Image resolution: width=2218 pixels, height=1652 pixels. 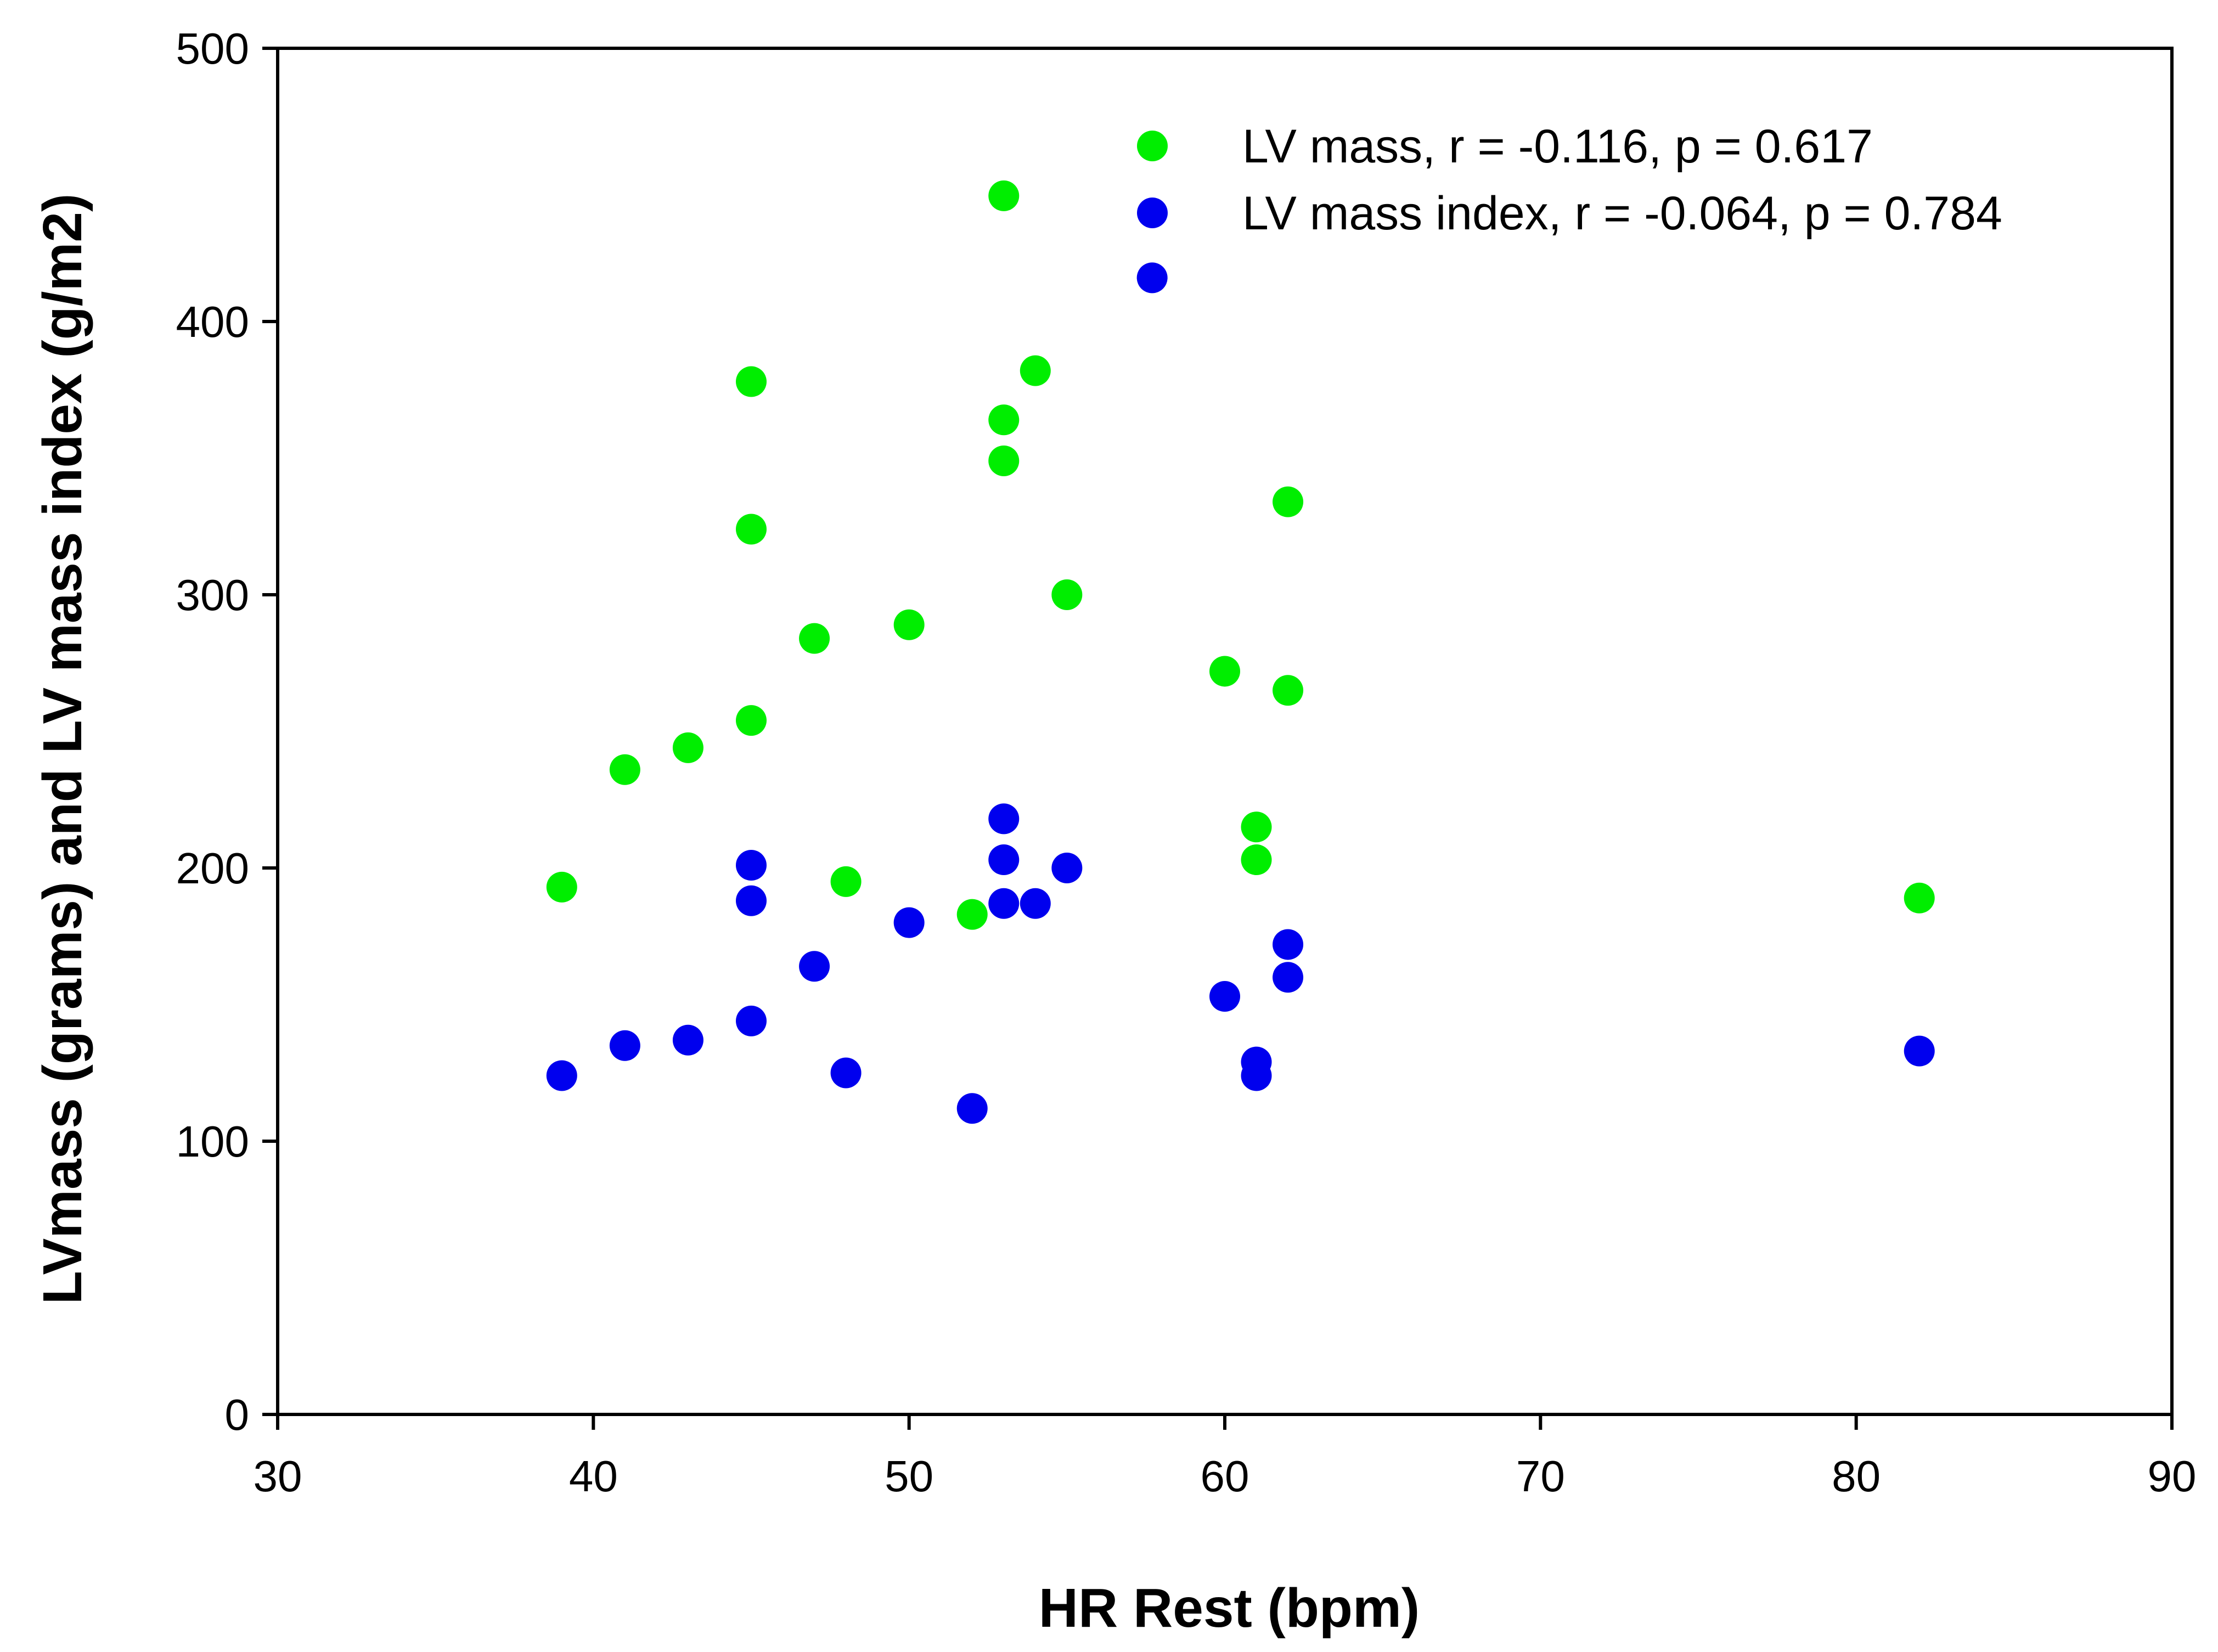 What do you see at coordinates (1229, 1608) in the screenshot?
I see `x-axis-title: HR Rest (bpm)` at bounding box center [1229, 1608].